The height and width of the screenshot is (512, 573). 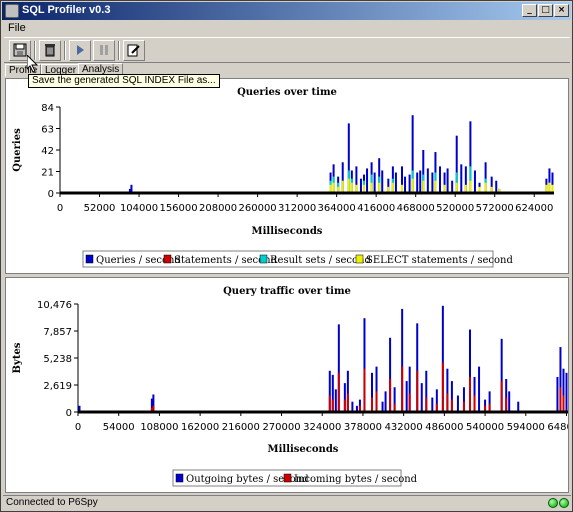 What do you see at coordinates (320, 260) in the screenshot?
I see `legend-entry: Result sets / second` at bounding box center [320, 260].